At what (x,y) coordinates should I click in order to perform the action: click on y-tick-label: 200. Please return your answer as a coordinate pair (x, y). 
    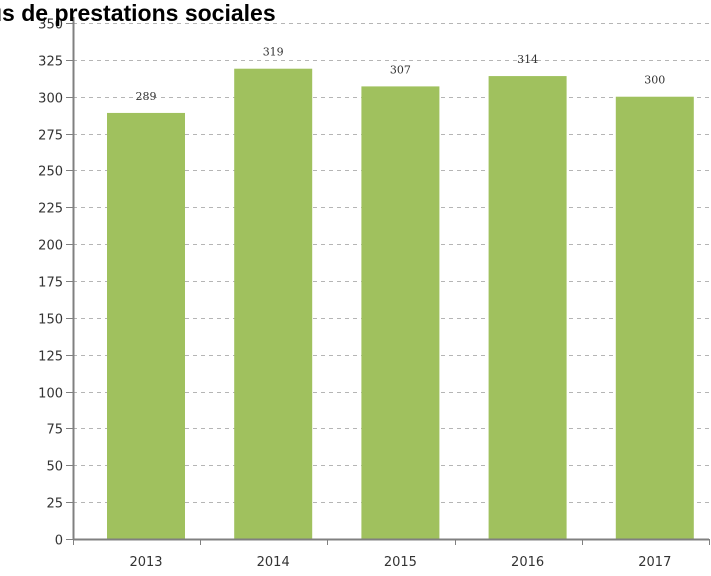
    Looking at the image, I should click on (50, 246).